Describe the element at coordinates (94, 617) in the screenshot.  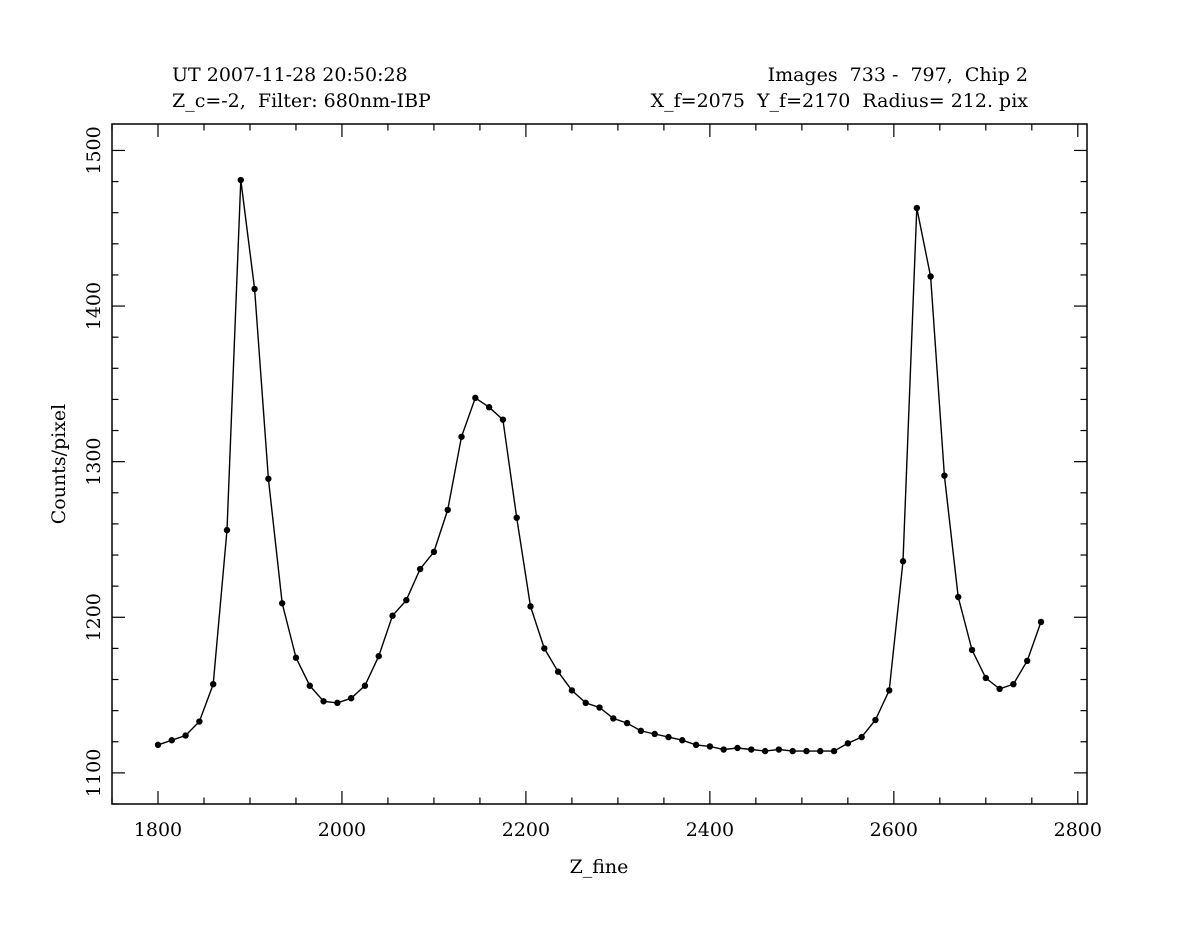
I see `y-tick-label: 1200` at that location.